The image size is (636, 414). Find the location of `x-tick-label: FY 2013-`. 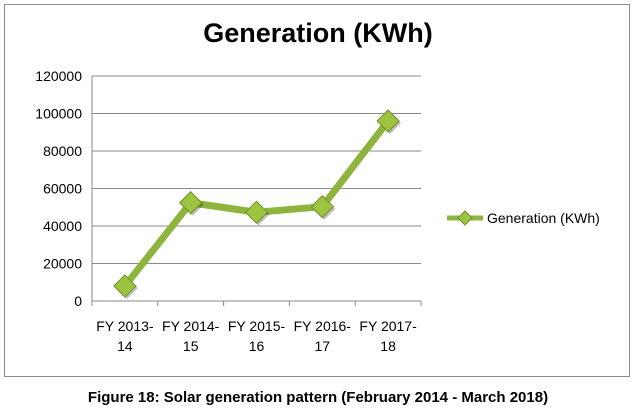

x-tick-label: FY 2013- is located at coordinates (125, 326).